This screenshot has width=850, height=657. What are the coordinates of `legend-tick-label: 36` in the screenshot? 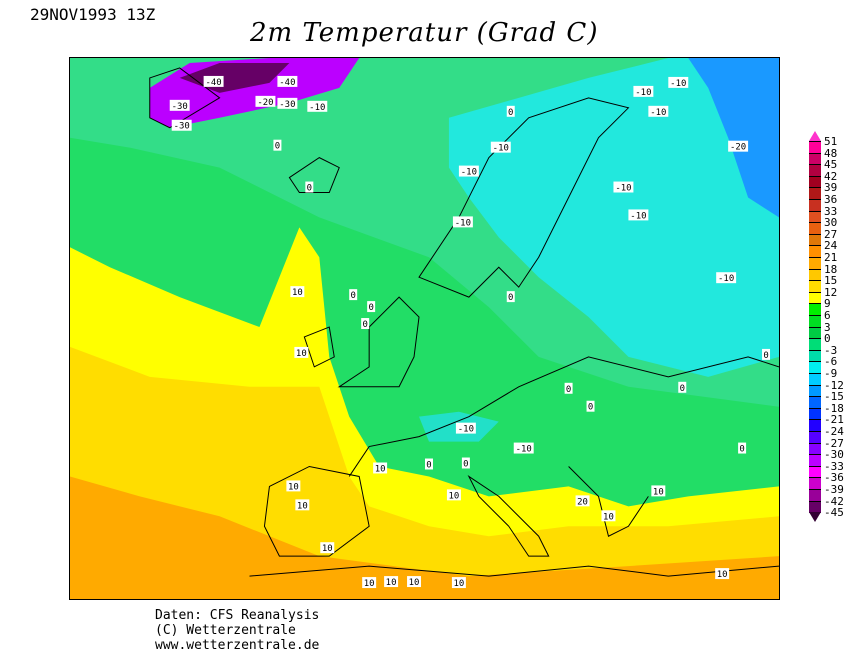 It's located at (831, 199).